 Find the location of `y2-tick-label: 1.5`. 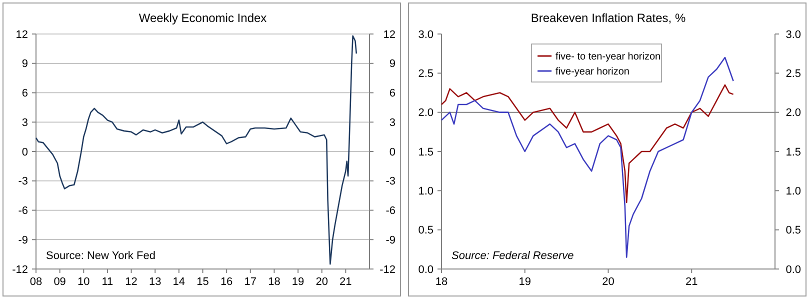

y2-tick-label: 1.5 is located at coordinates (793, 152).